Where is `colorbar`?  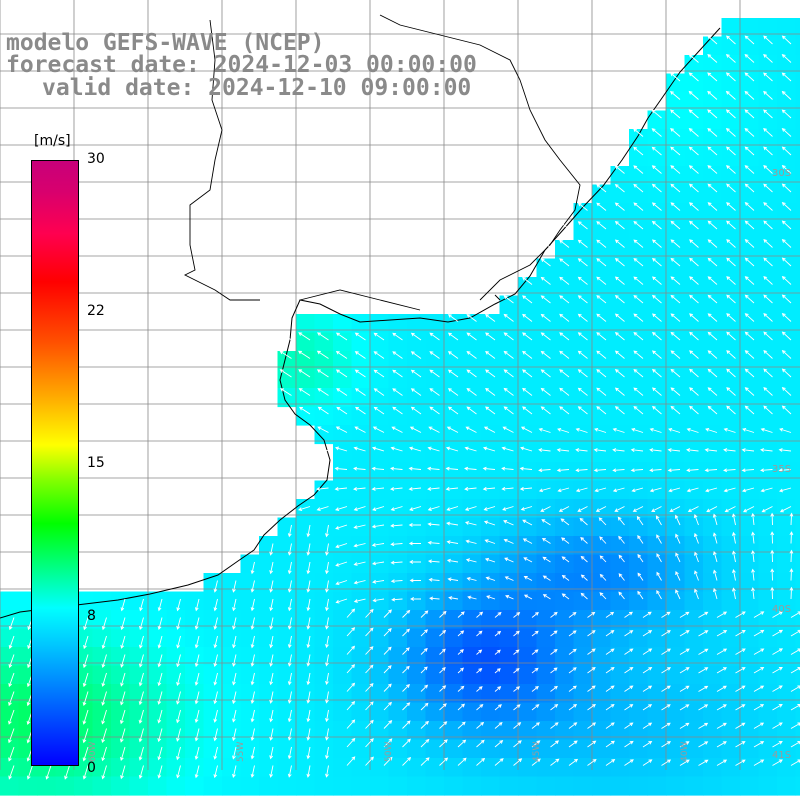 colorbar is located at coordinates (55, 463).